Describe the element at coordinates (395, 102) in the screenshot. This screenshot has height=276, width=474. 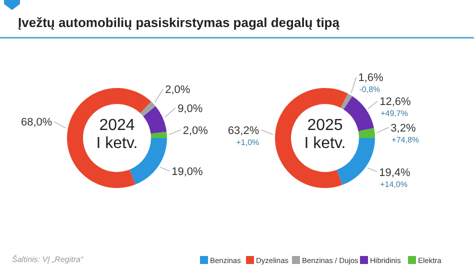
I see `data-label: 12,6%` at that location.